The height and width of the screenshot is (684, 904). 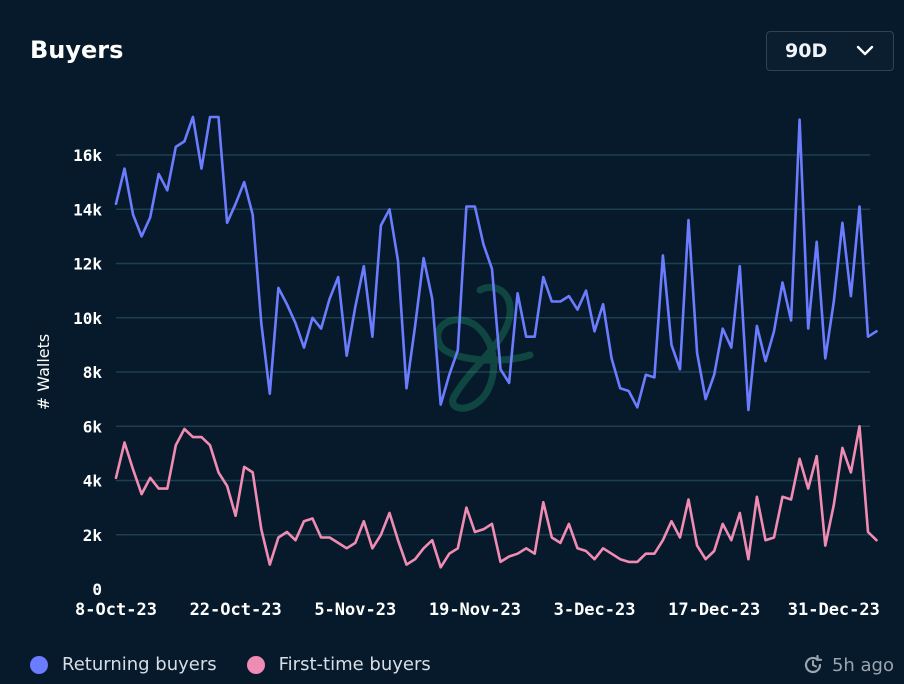 What do you see at coordinates (93, 535) in the screenshot?
I see `y-tick-label: 2k` at bounding box center [93, 535].